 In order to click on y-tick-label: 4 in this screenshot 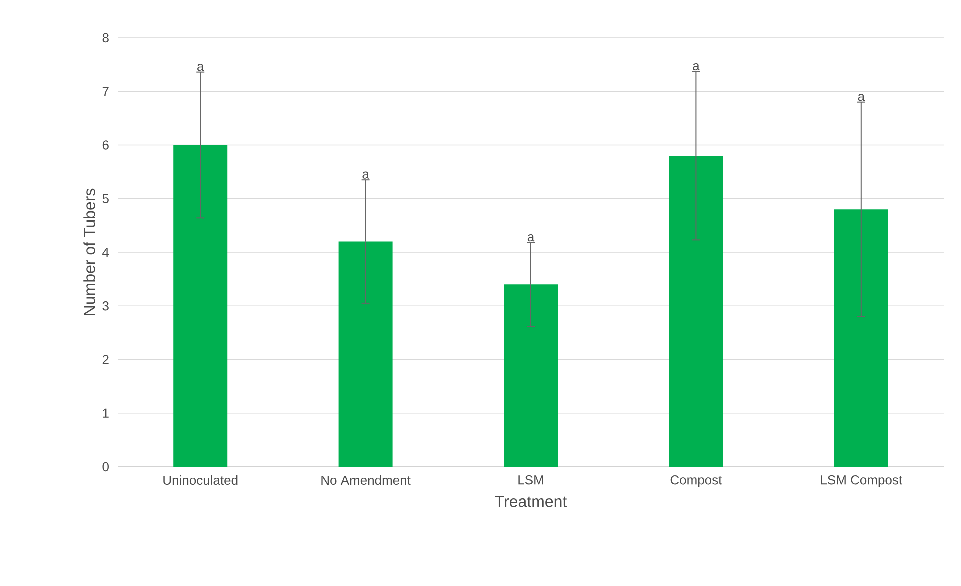, I will do `click(106, 252)`.